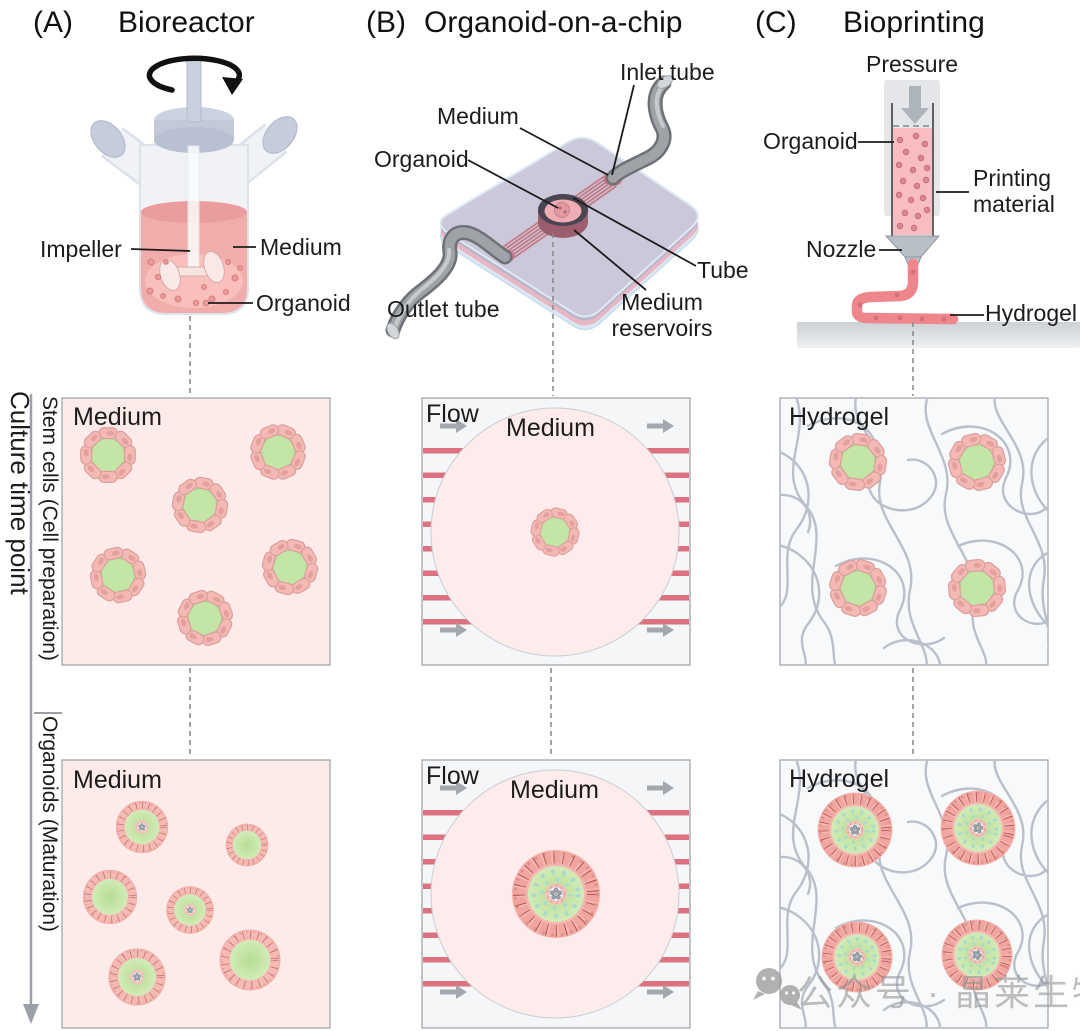 Image resolution: width=1080 pixels, height=1031 pixels. Describe the element at coordinates (915, 116) in the screenshot. I see `pressure-arrow` at that location.